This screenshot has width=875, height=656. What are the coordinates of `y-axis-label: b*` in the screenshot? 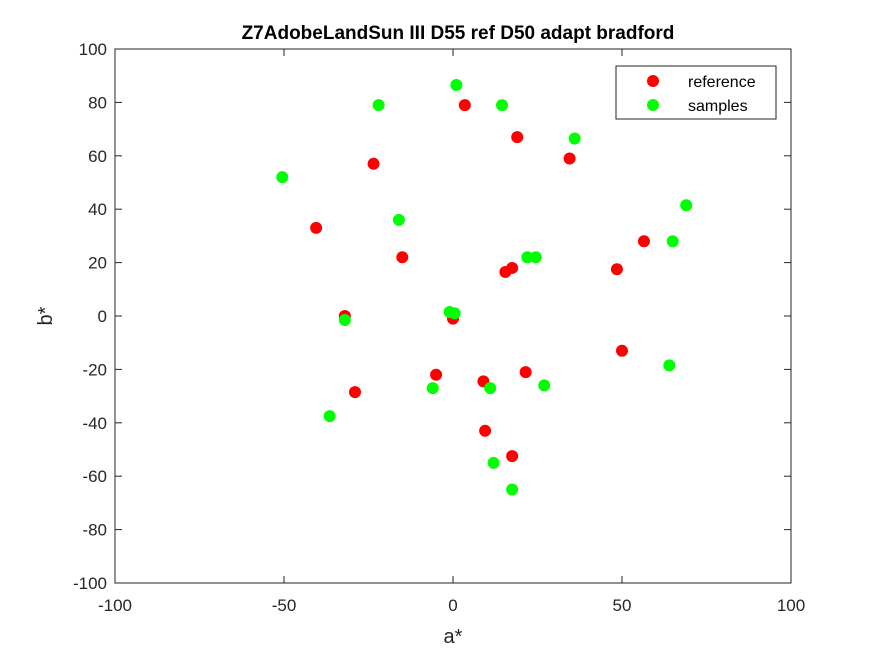 It's located at (46, 315).